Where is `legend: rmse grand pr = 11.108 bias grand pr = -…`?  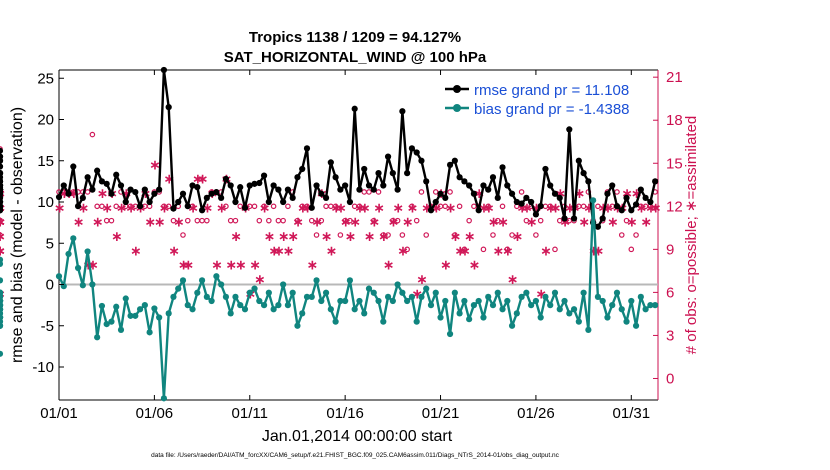 legend: rmse grand pr = 11.108 bias grand pr = -… is located at coordinates (537, 100).